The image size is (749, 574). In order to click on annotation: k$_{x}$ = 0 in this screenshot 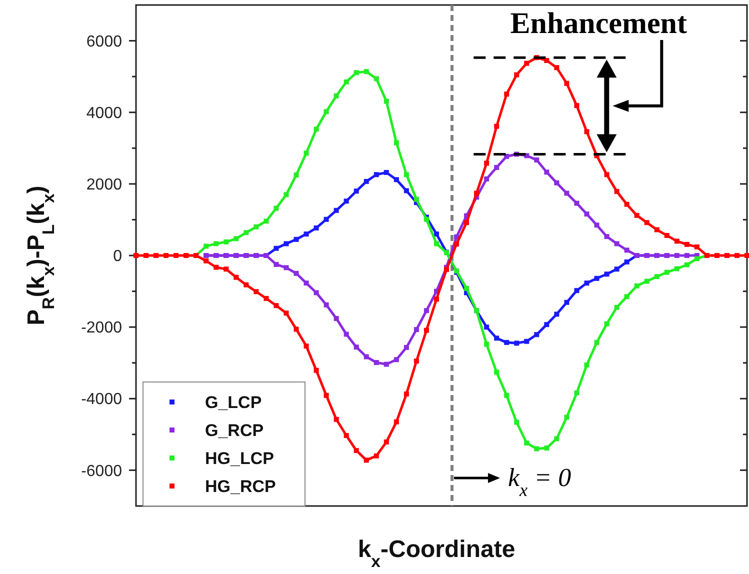, I will do `click(540, 481)`.